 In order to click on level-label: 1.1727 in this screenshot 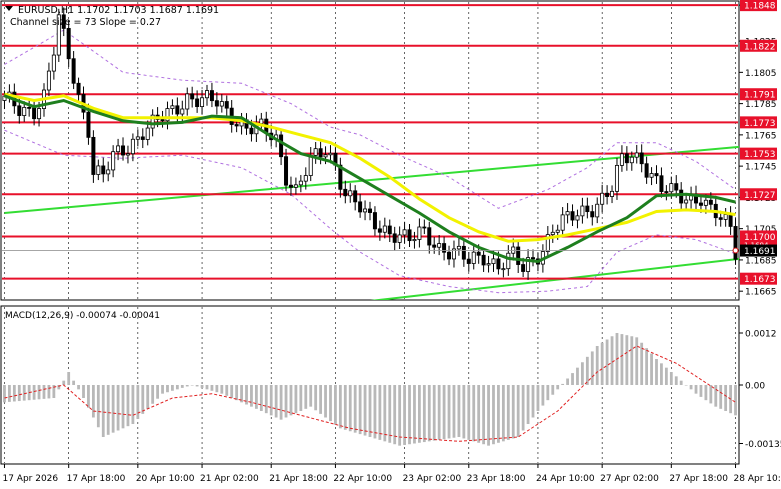, I will do `click(758, 194)`.